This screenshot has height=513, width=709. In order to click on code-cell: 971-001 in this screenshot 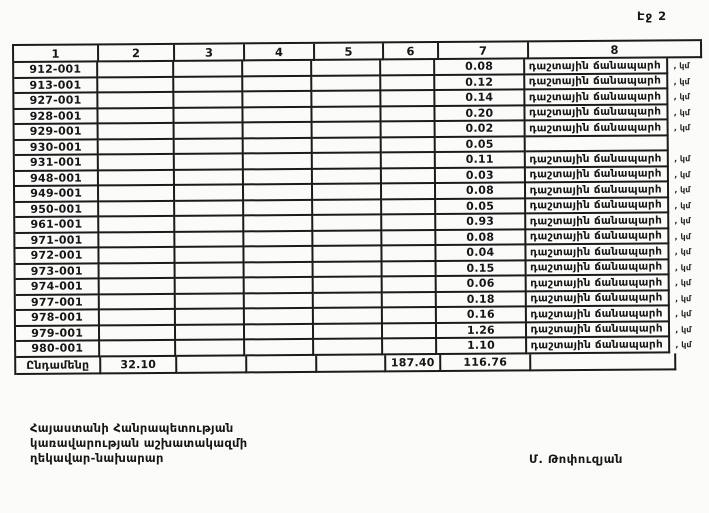, I will do `click(57, 240)`.